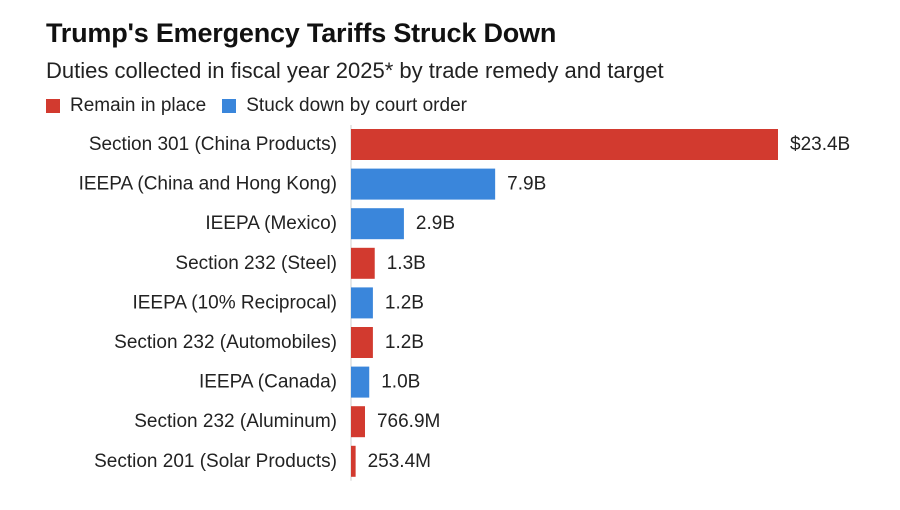 This screenshot has height=510, width=900. Describe the element at coordinates (225, 342) in the screenshot. I see `category-label: Section 232 (Automobiles)` at that location.